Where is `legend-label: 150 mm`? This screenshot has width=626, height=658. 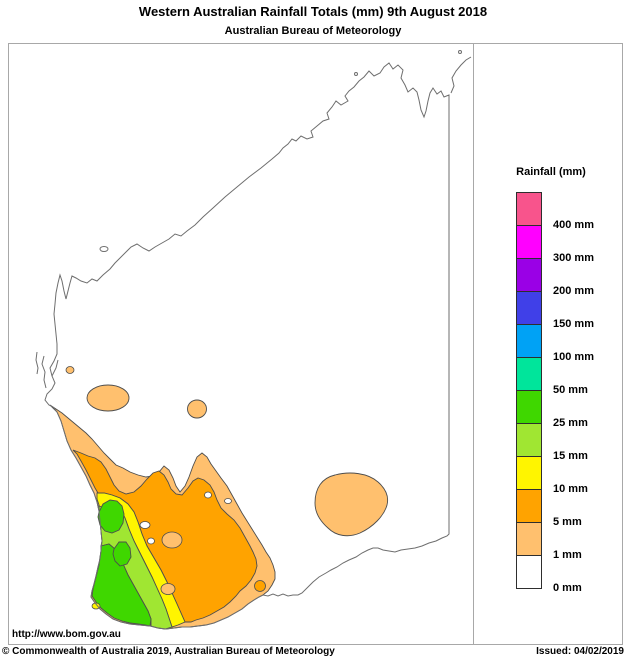
legend-label: 150 mm is located at coordinates (573, 324).